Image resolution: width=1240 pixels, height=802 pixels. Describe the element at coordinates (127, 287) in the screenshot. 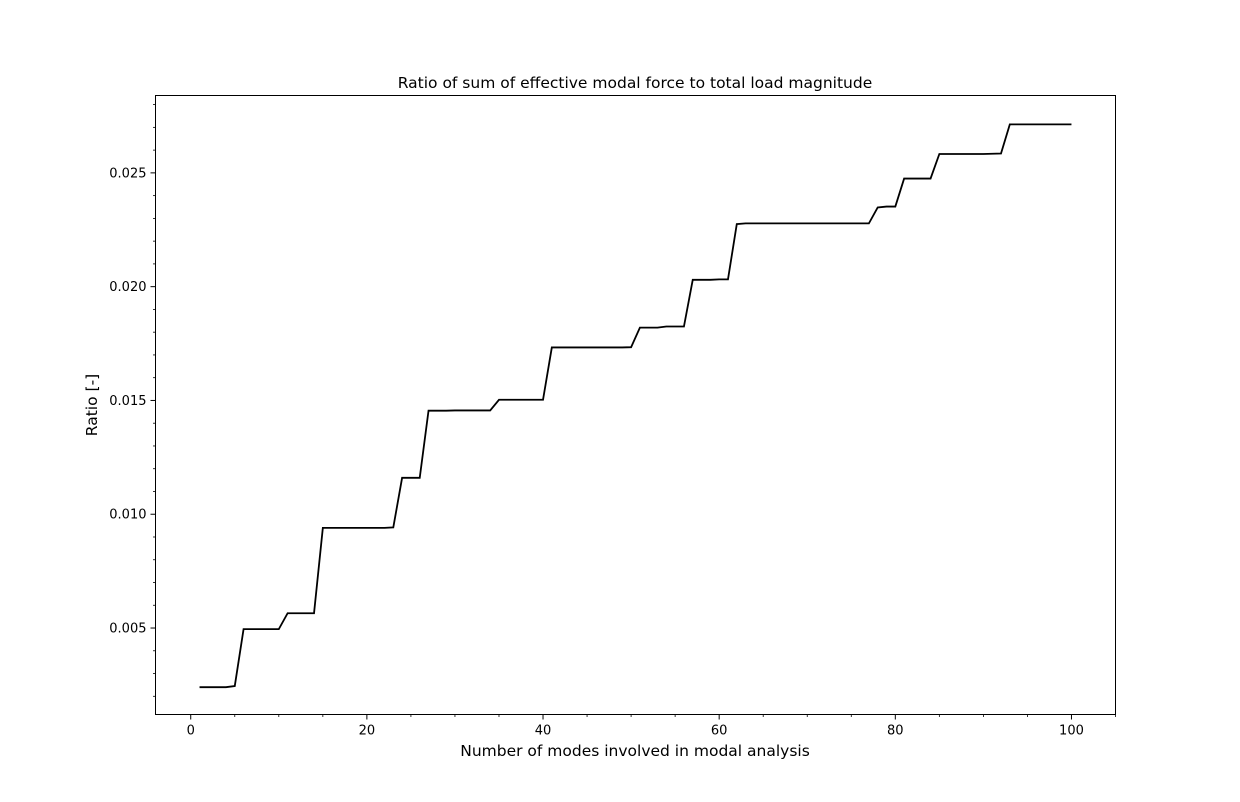

I see `y-tick-label: 0.020` at that location.